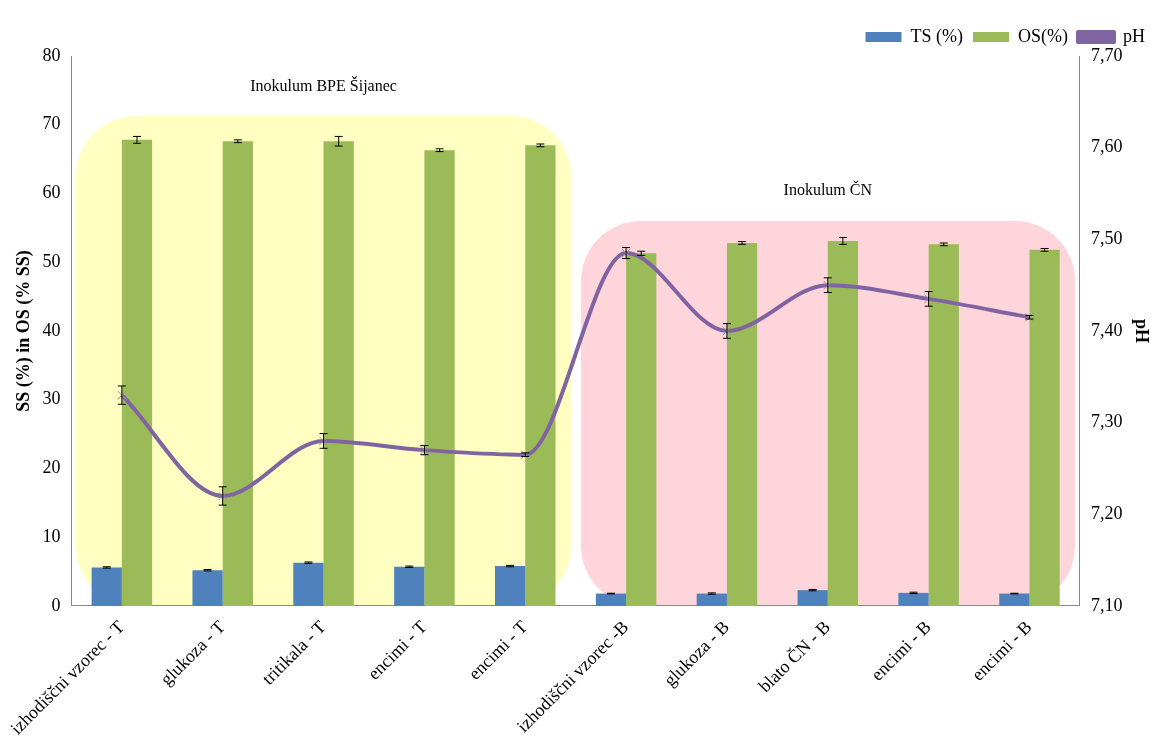  I want to click on y2-tick-label: 7,30, so click(1106, 421).